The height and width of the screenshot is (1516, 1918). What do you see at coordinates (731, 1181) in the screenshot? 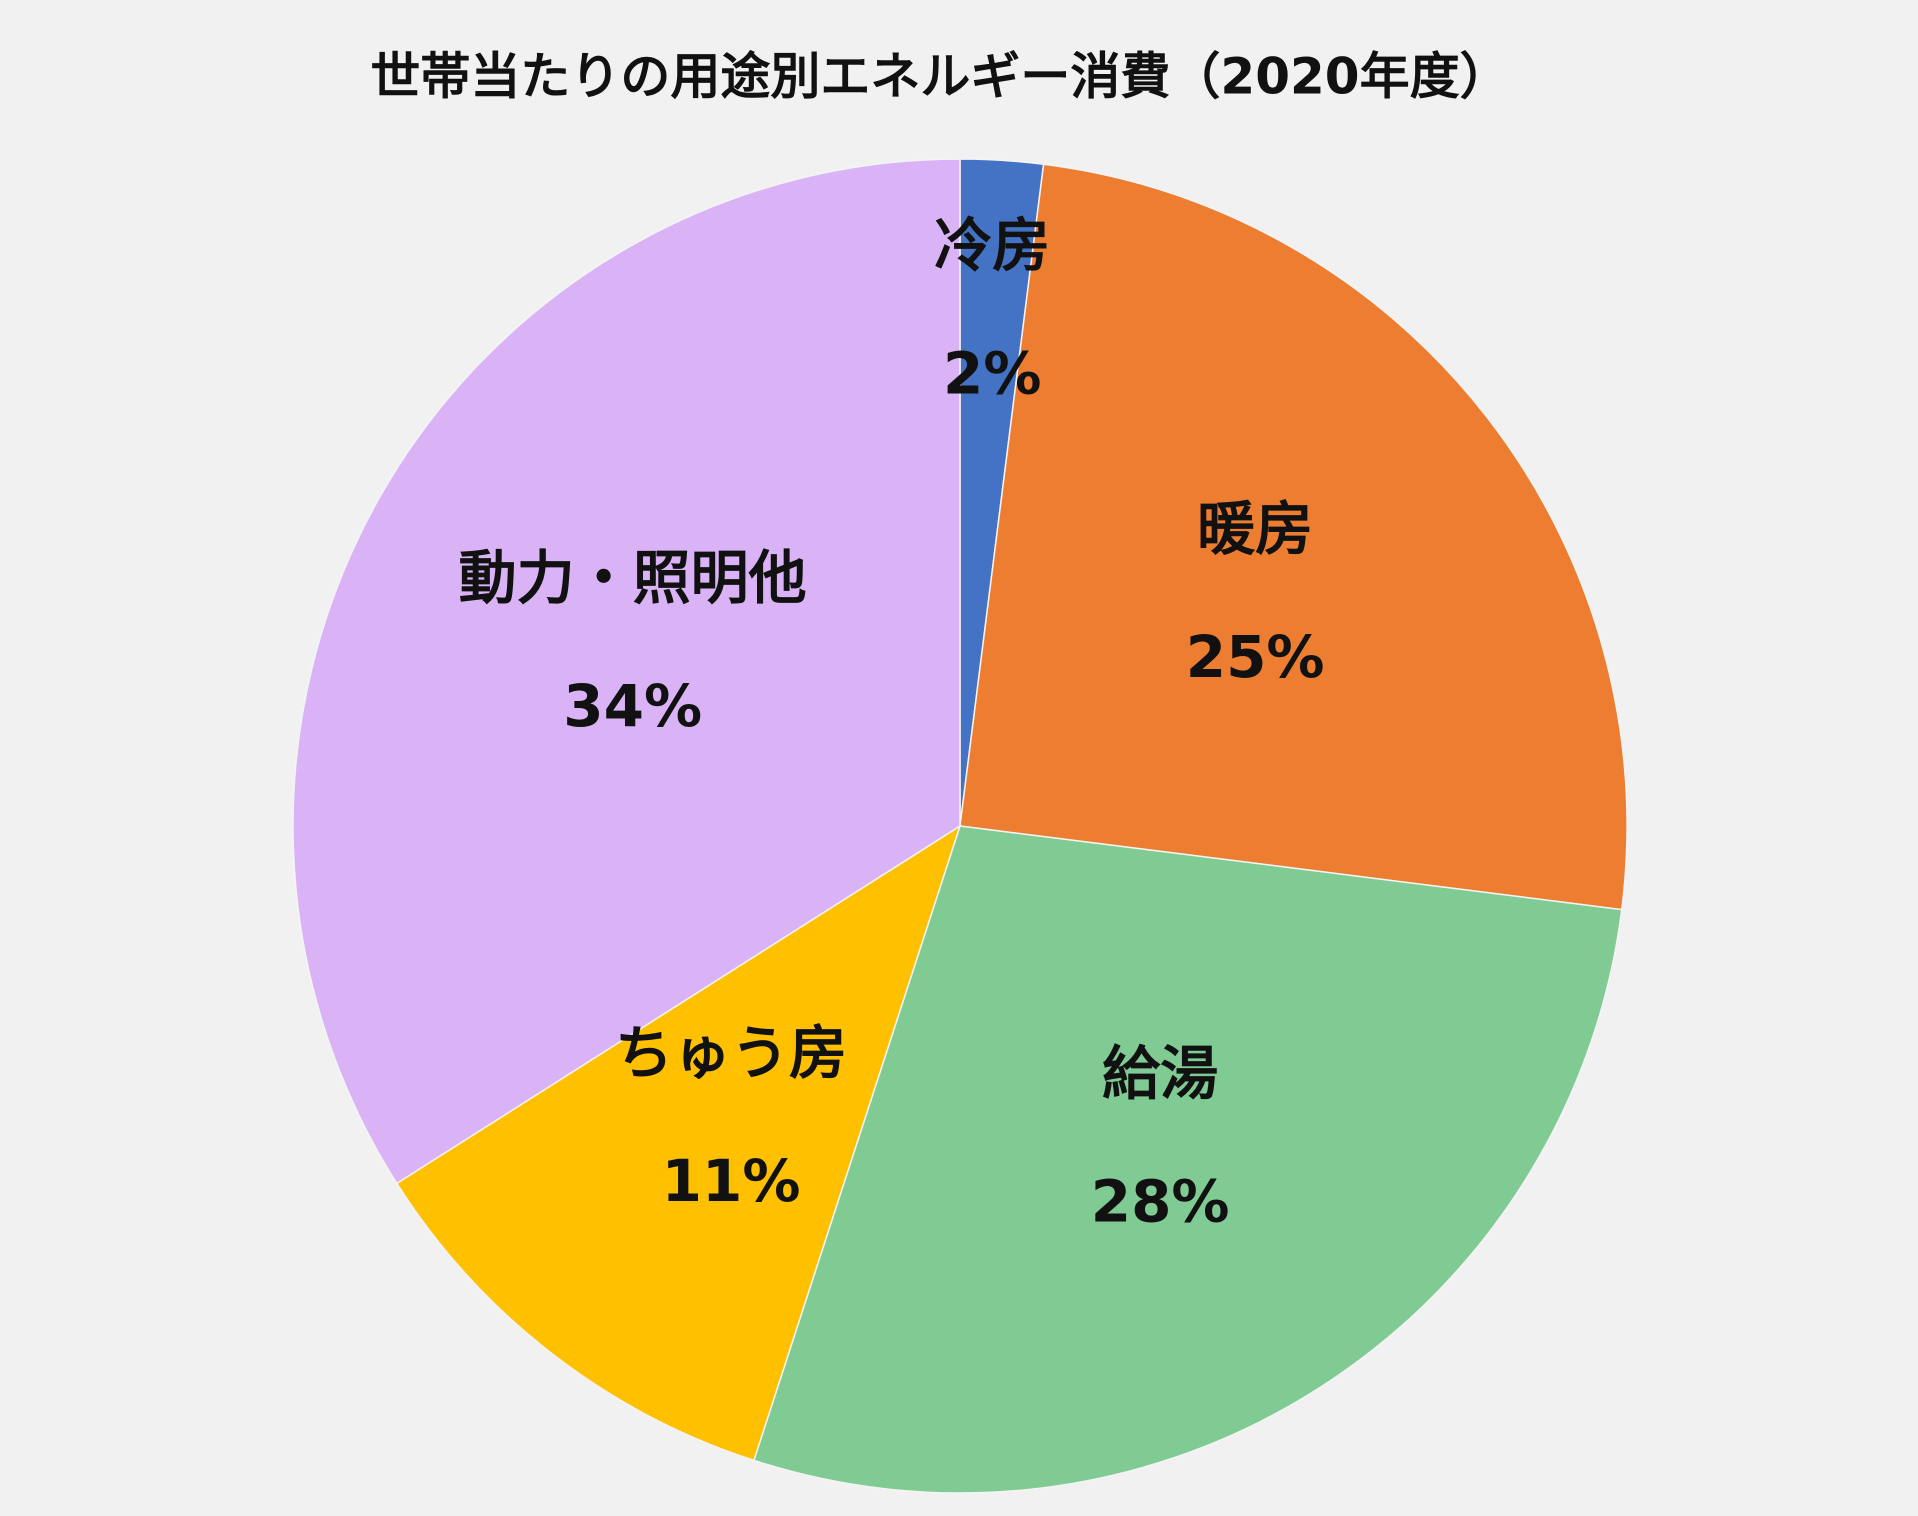
I see `slice-value-label: 11%` at bounding box center [731, 1181].